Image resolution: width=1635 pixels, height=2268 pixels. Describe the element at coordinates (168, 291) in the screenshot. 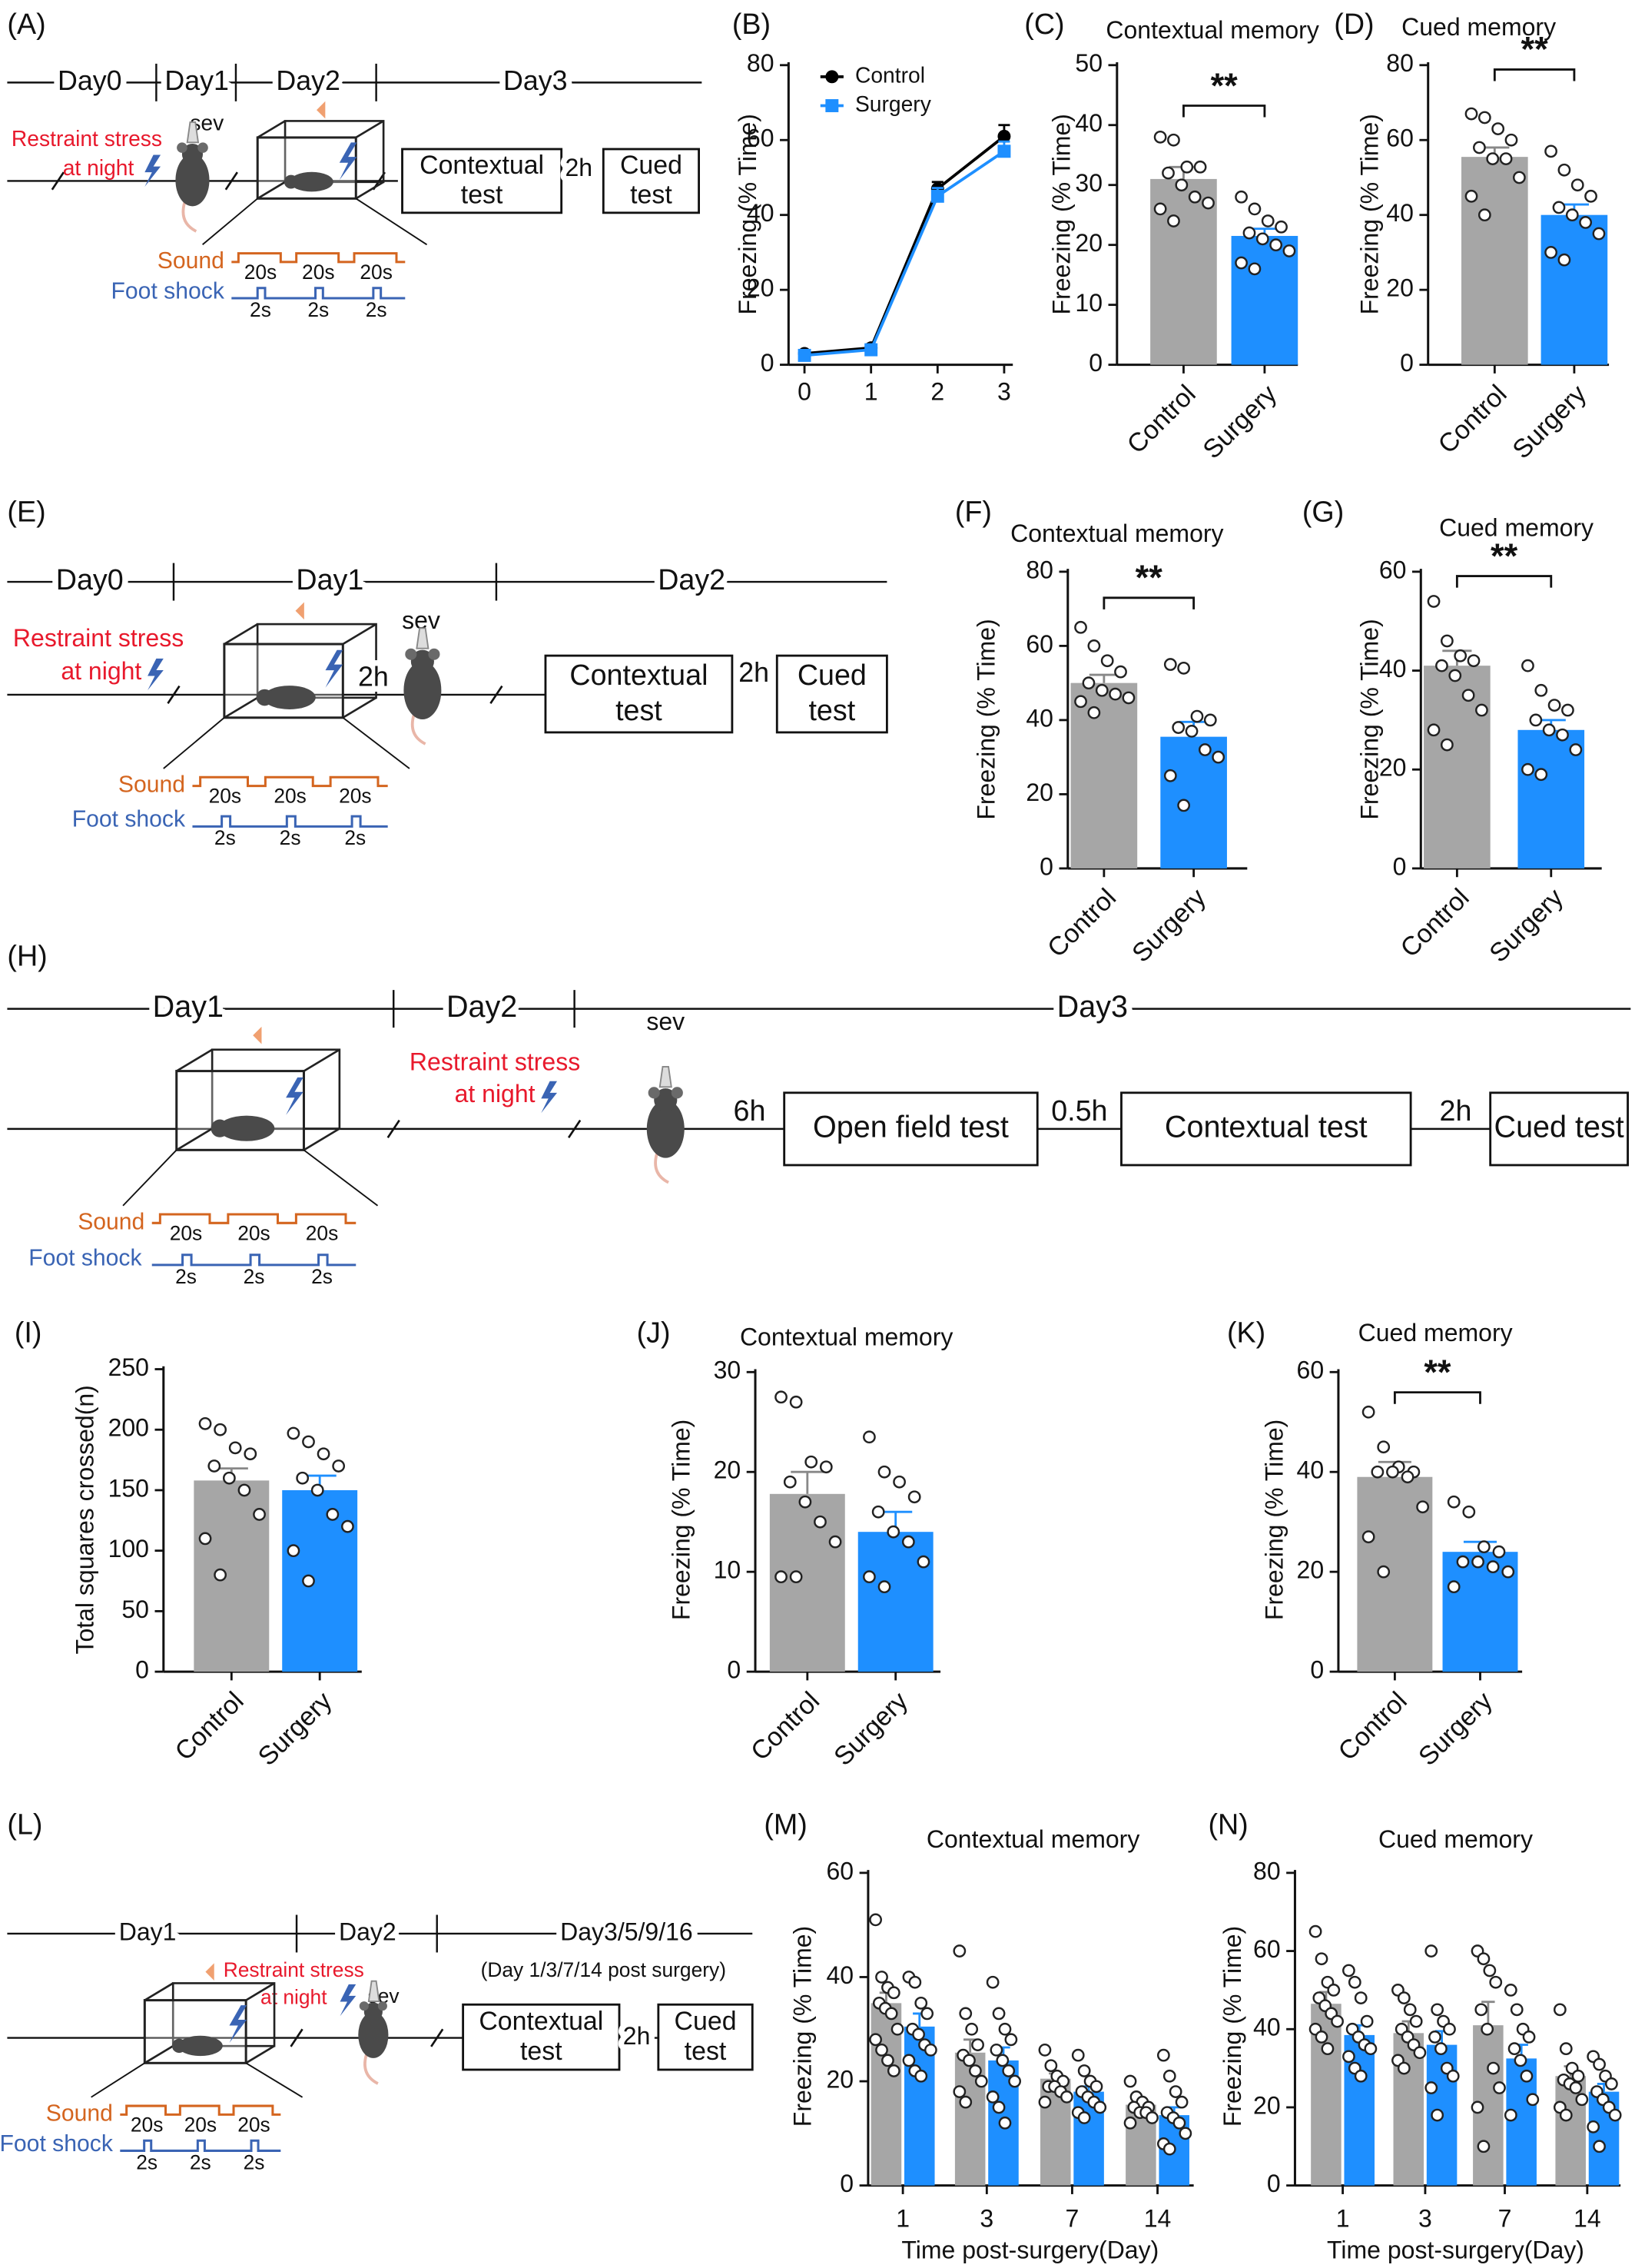

I see `shock-label: Foot shock` at that location.